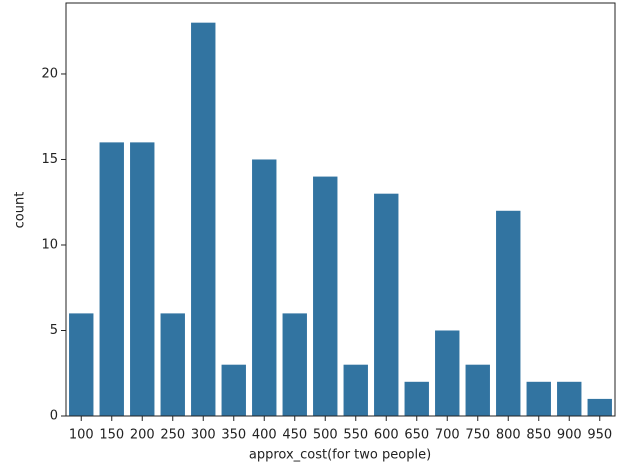  What do you see at coordinates (111, 435) in the screenshot?
I see `x-tick-label: 150` at bounding box center [111, 435].